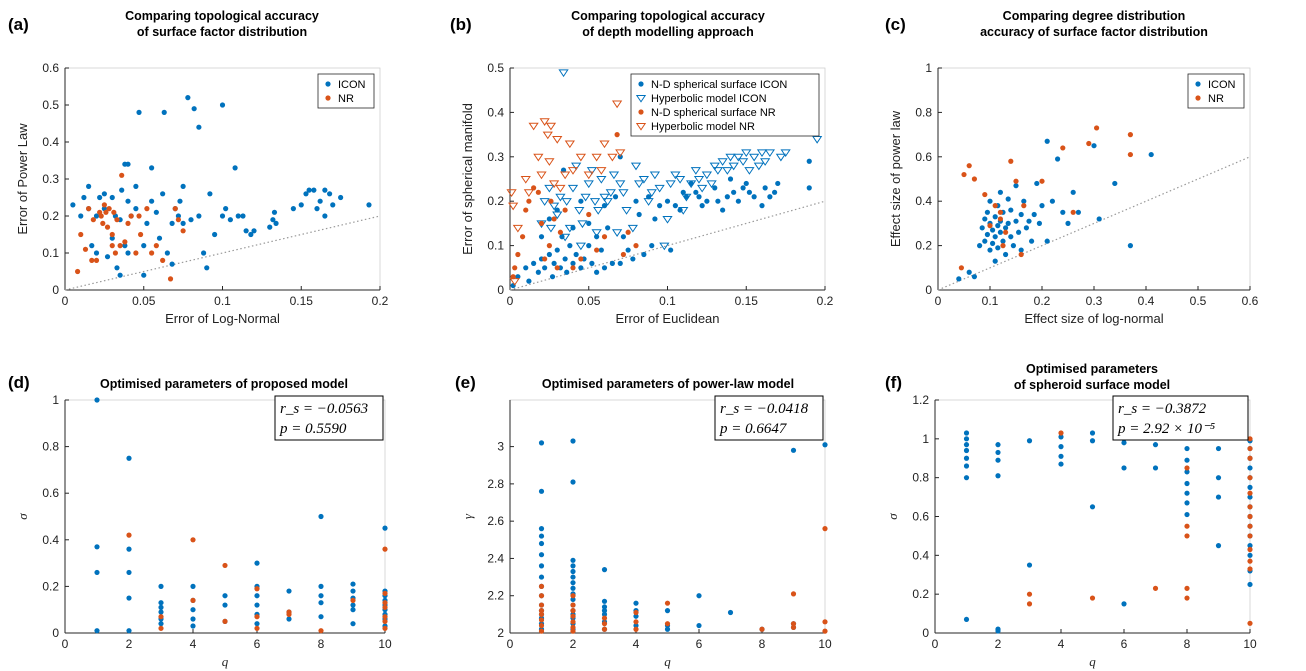 The width and height of the screenshot is (1306, 671). Describe the element at coordinates (1166, 429) in the screenshot. I see `stats-line: p = 2.92 × 10⁻⁵` at that location.